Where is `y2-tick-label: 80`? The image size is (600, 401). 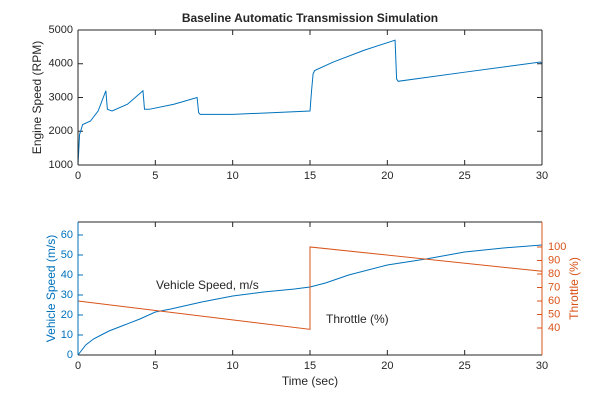 y2-tick-label: 80 is located at coordinates (554, 274).